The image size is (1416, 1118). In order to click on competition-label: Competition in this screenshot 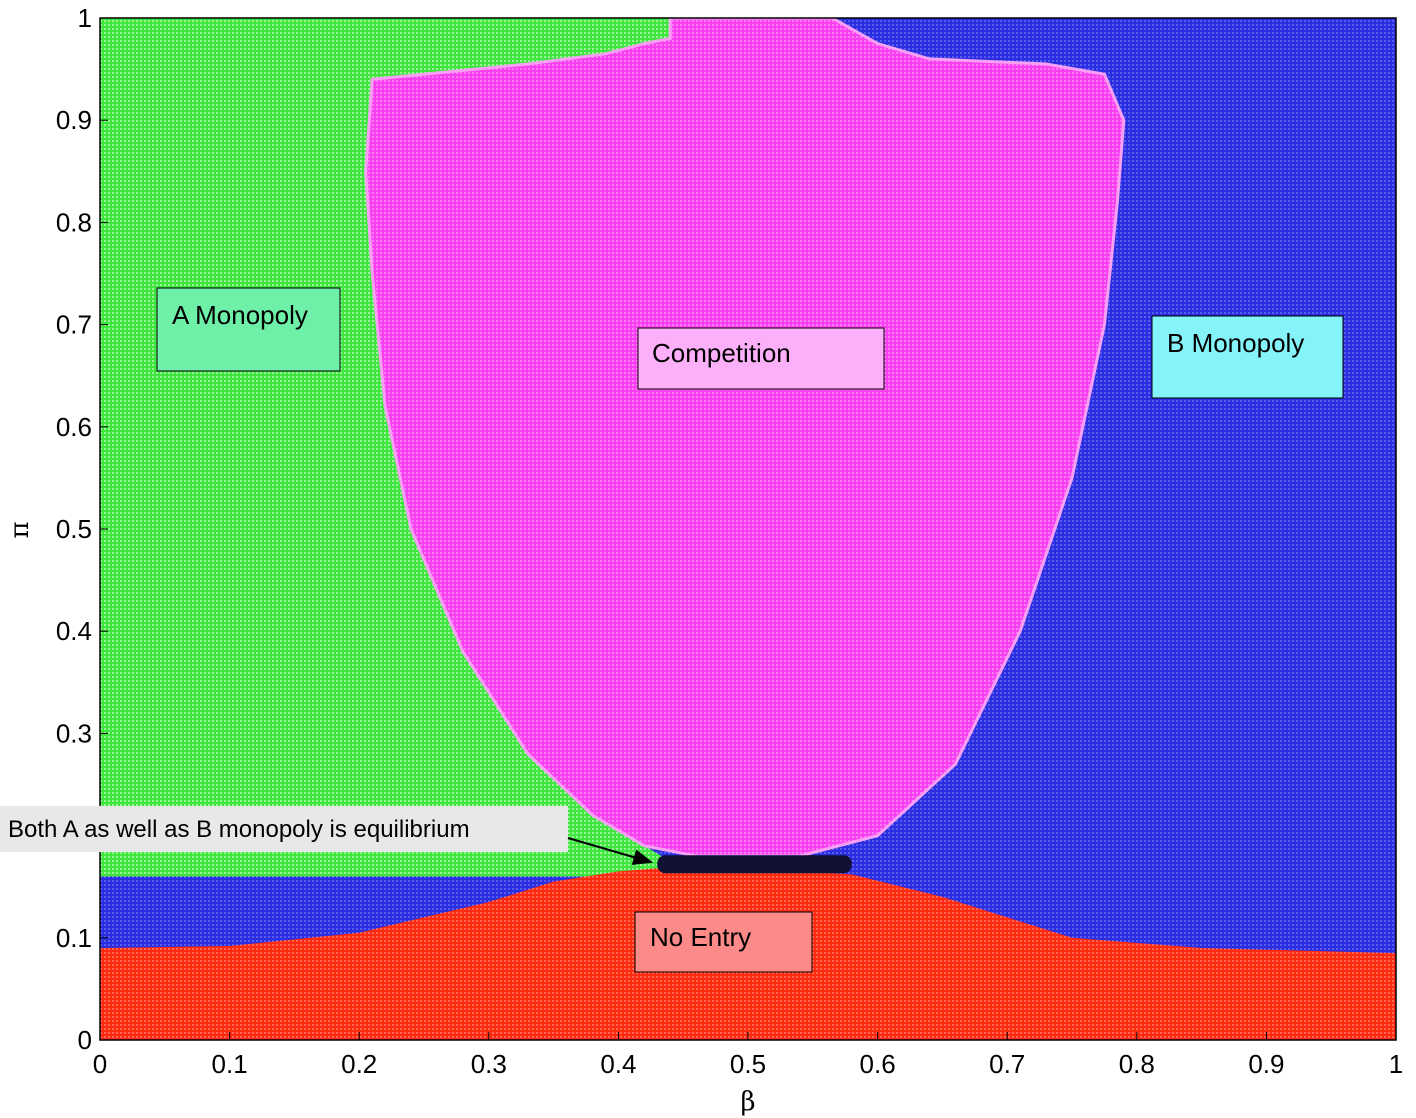, I will do `click(721, 353)`.